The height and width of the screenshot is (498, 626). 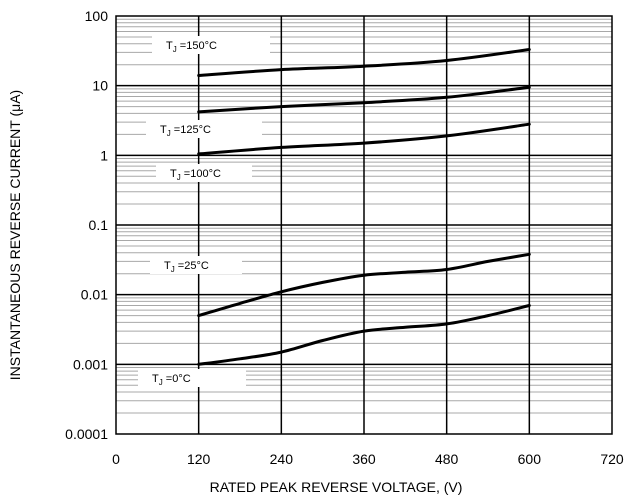 I want to click on series-label: TJ =100°C, so click(x=195, y=175).